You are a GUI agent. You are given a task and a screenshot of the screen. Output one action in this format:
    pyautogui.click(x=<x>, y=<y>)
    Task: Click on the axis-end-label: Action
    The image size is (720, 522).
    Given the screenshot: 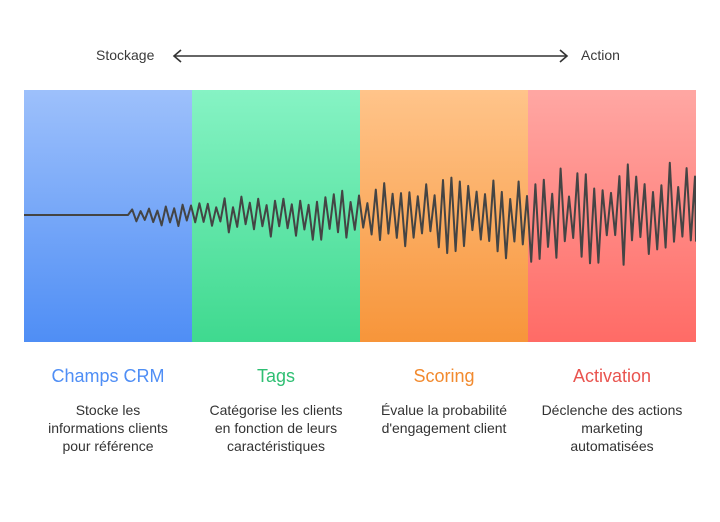 What is the action you would take?
    pyautogui.click(x=600, y=55)
    